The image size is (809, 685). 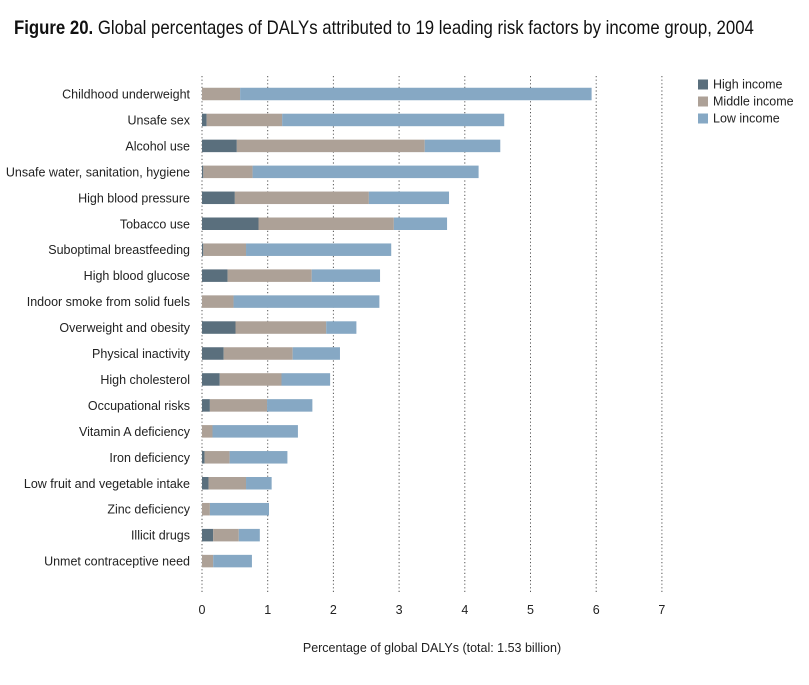 What do you see at coordinates (748, 85) in the screenshot?
I see `legend-label: High income` at bounding box center [748, 85].